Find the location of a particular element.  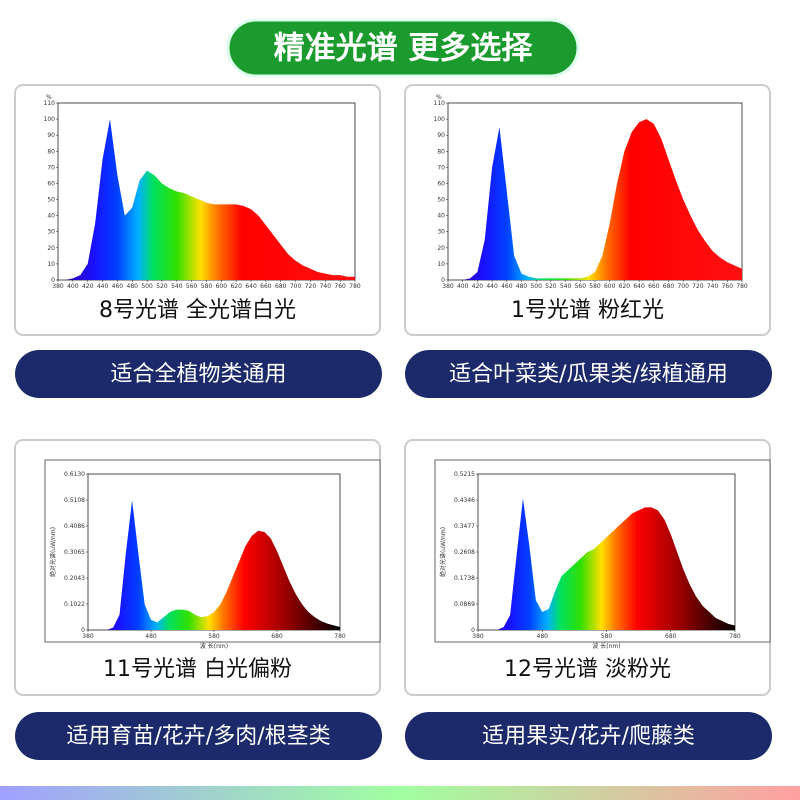

usage: 适用果实/花卉/爬藤类 is located at coordinates (588, 736).